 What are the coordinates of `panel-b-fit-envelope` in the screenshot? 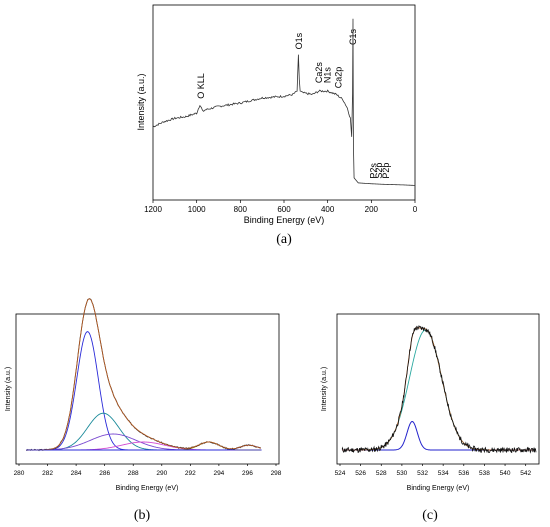 It's located at (143, 374).